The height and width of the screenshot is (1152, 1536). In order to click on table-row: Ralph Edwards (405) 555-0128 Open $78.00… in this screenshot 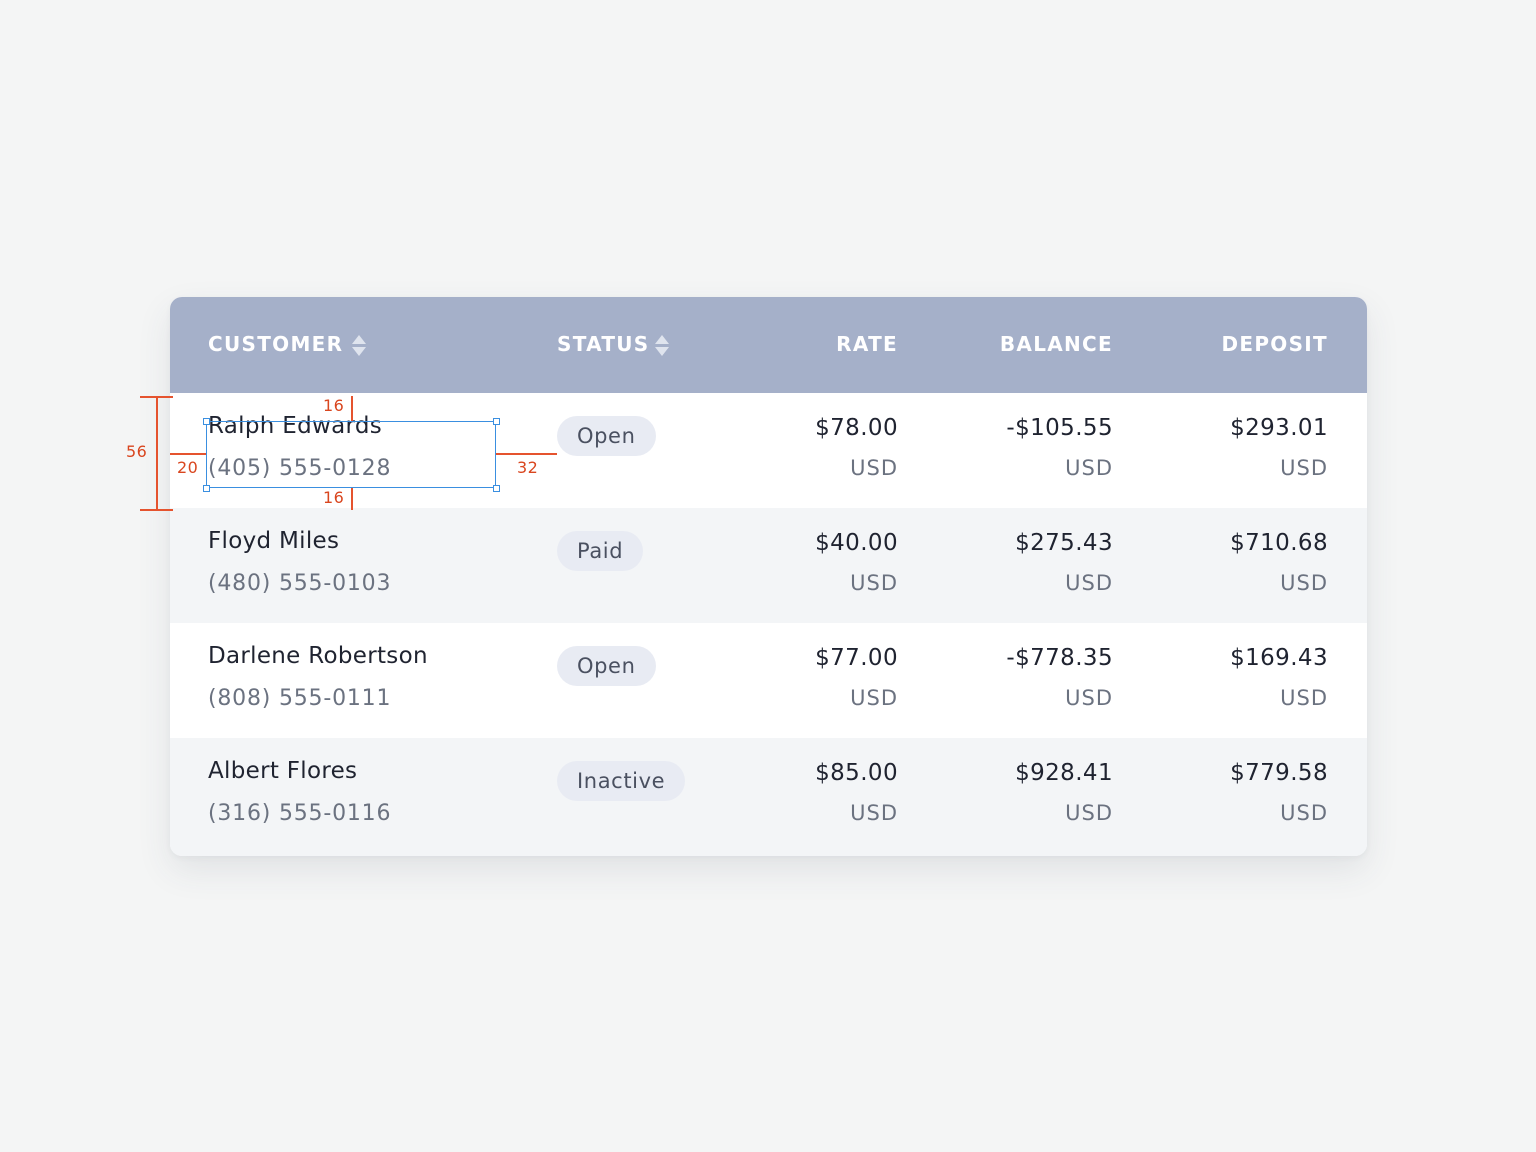, I will do `click(768, 450)`.